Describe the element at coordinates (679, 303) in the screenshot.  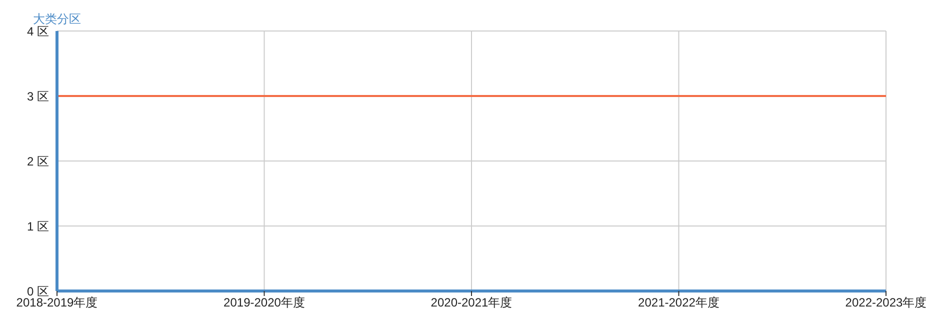
I see `x-tick-label: 2021-2022年度` at that location.